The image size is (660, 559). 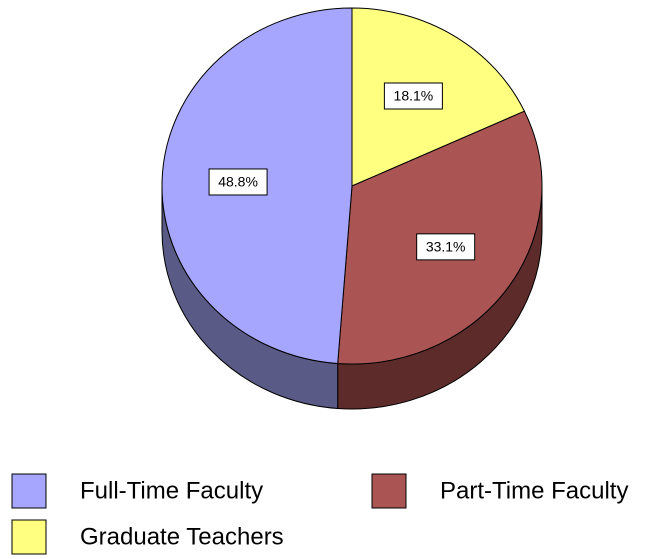 What do you see at coordinates (171, 490) in the screenshot?
I see `legend-label: Full-Time Faculty` at bounding box center [171, 490].